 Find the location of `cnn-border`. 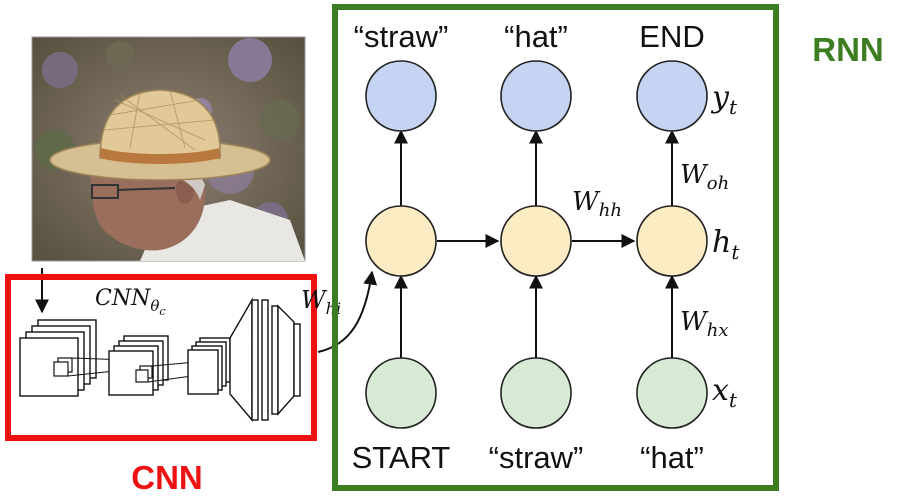

cnn-border is located at coordinates (161, 357).